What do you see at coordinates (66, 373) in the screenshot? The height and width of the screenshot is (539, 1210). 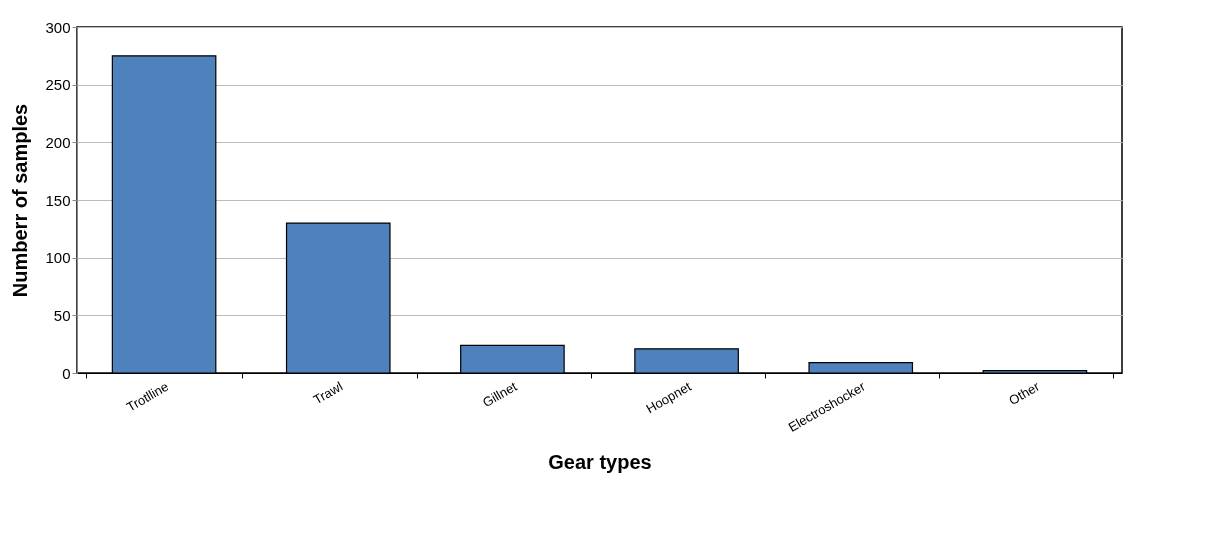 I see `y-tick-label: 0` at bounding box center [66, 373].